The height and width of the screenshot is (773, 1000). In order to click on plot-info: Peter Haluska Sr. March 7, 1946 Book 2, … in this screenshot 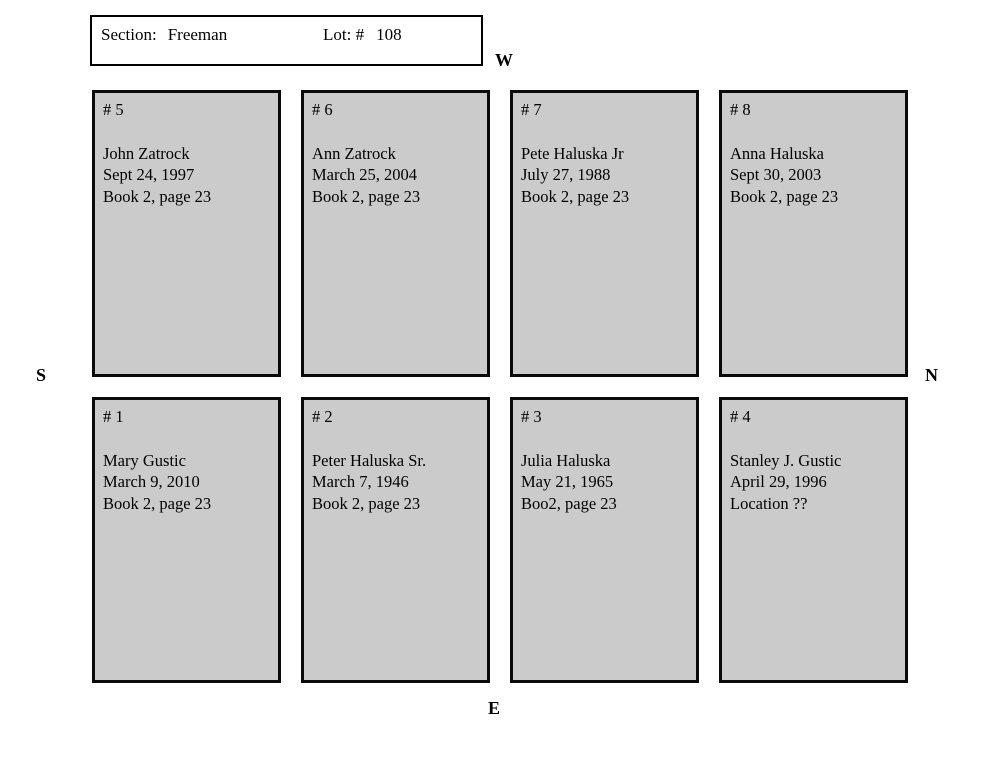, I will do `click(395, 482)`.